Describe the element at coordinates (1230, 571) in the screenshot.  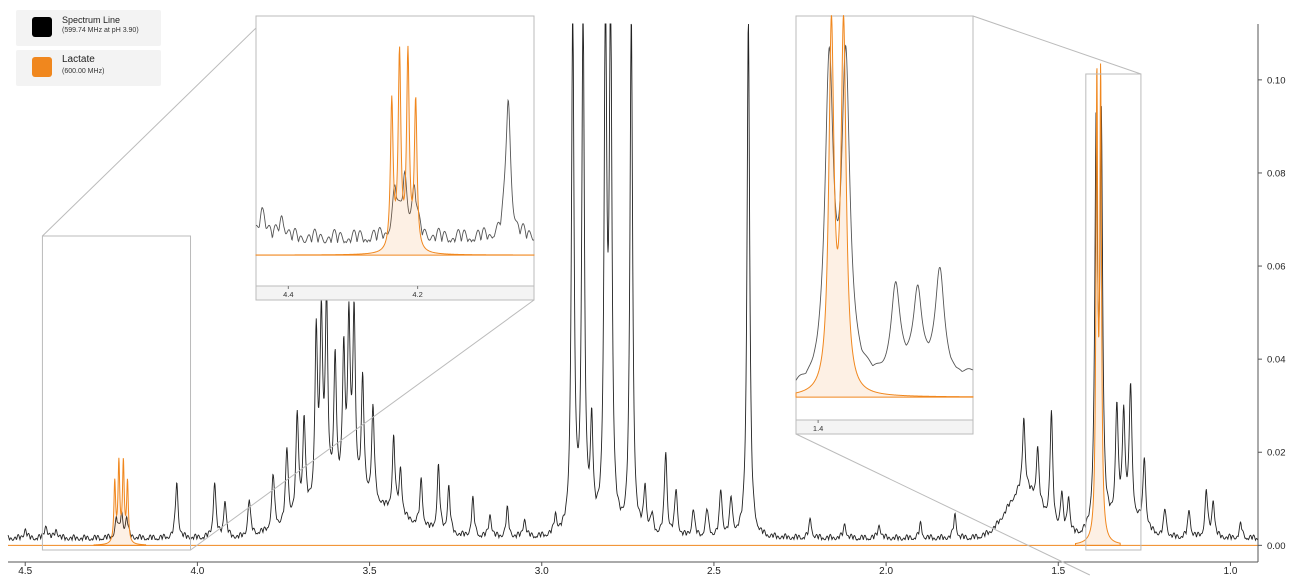
I see `x-tick-label: 1.0` at that location.